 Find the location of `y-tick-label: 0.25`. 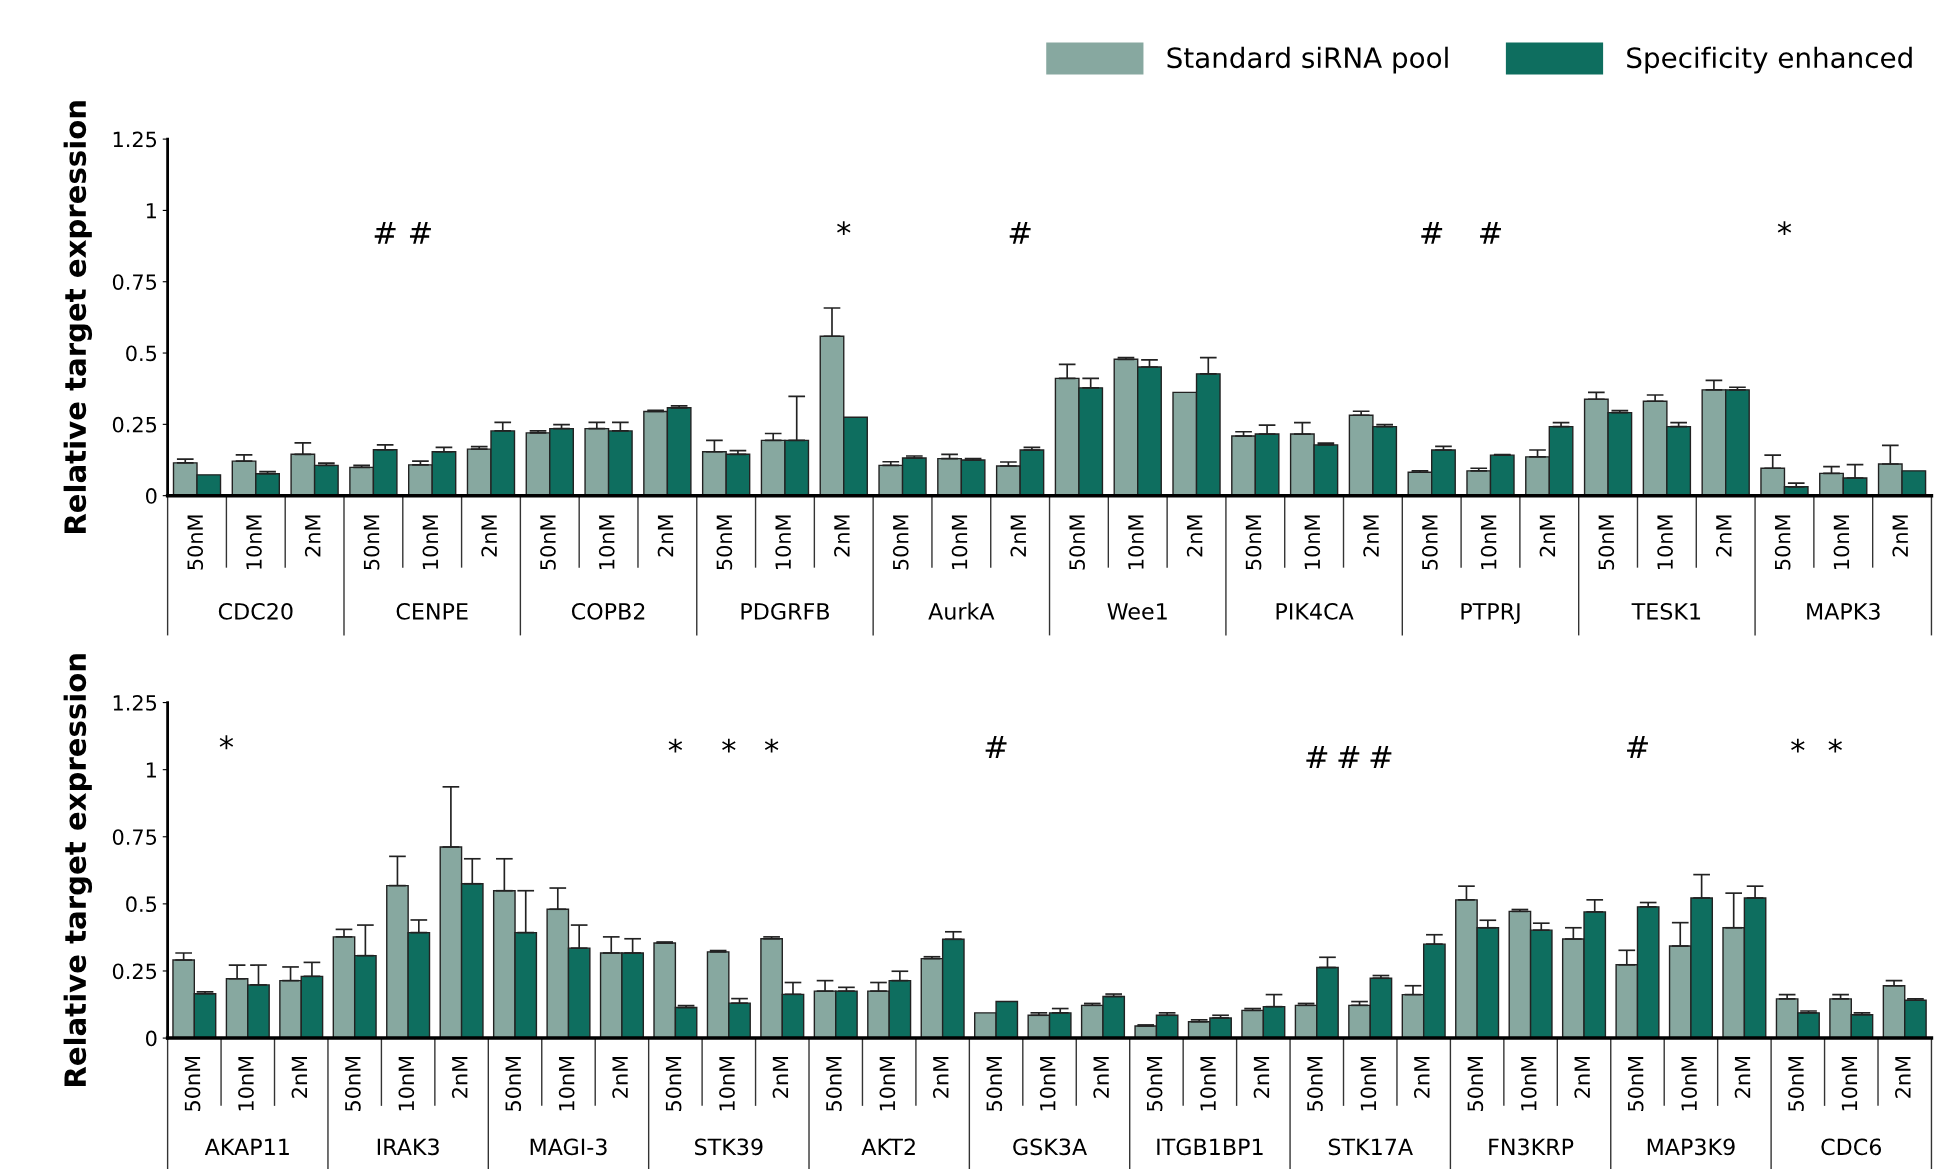

y-tick-label: 0.25 is located at coordinates (134, 971).